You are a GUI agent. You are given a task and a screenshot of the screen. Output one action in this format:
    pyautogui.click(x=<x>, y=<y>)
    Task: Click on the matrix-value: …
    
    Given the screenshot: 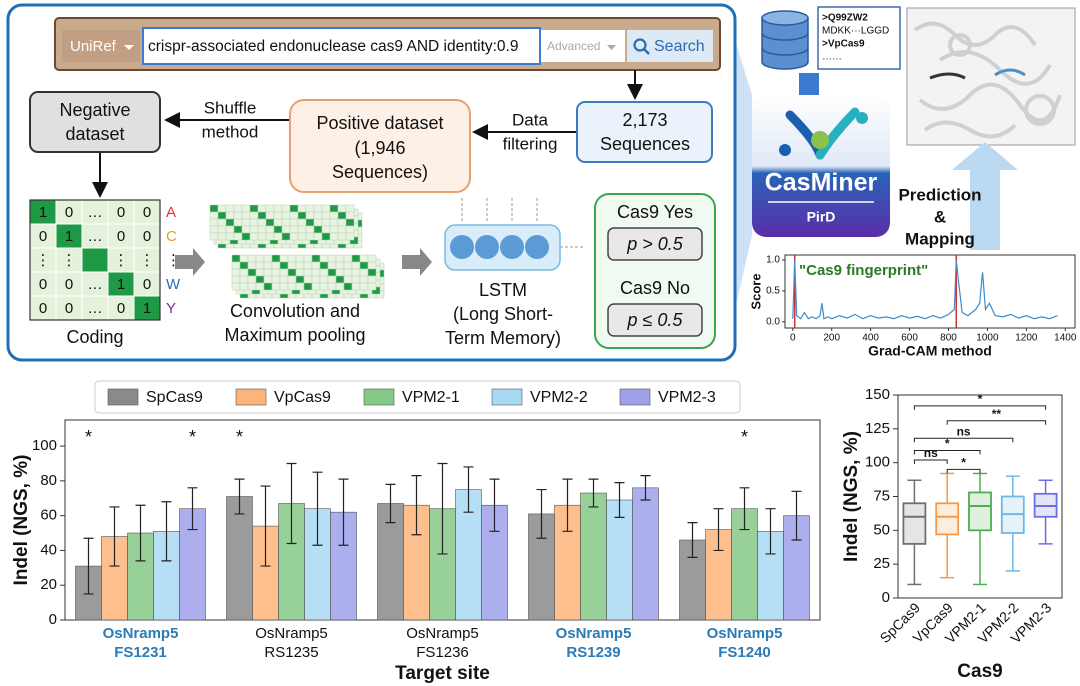 What is the action you would take?
    pyautogui.click(x=95, y=236)
    